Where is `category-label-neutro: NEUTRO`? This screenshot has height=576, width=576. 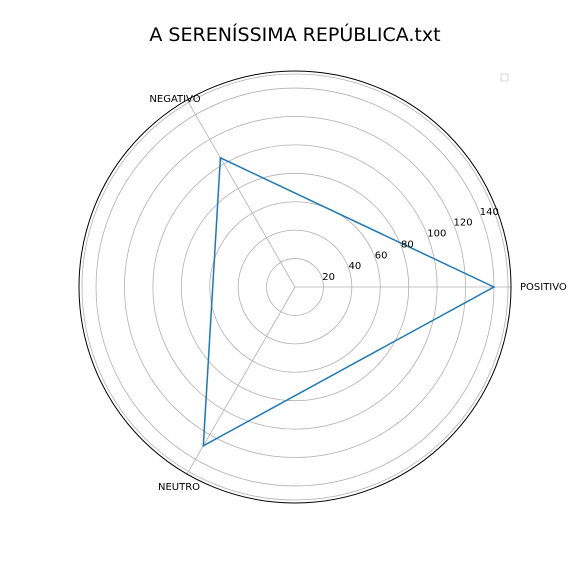
category-label-neutro: NEUTRO is located at coordinates (179, 487).